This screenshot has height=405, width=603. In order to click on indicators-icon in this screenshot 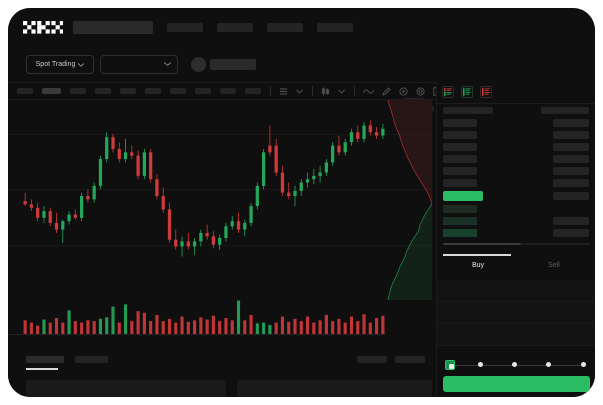, I will do `click(283, 91)`.